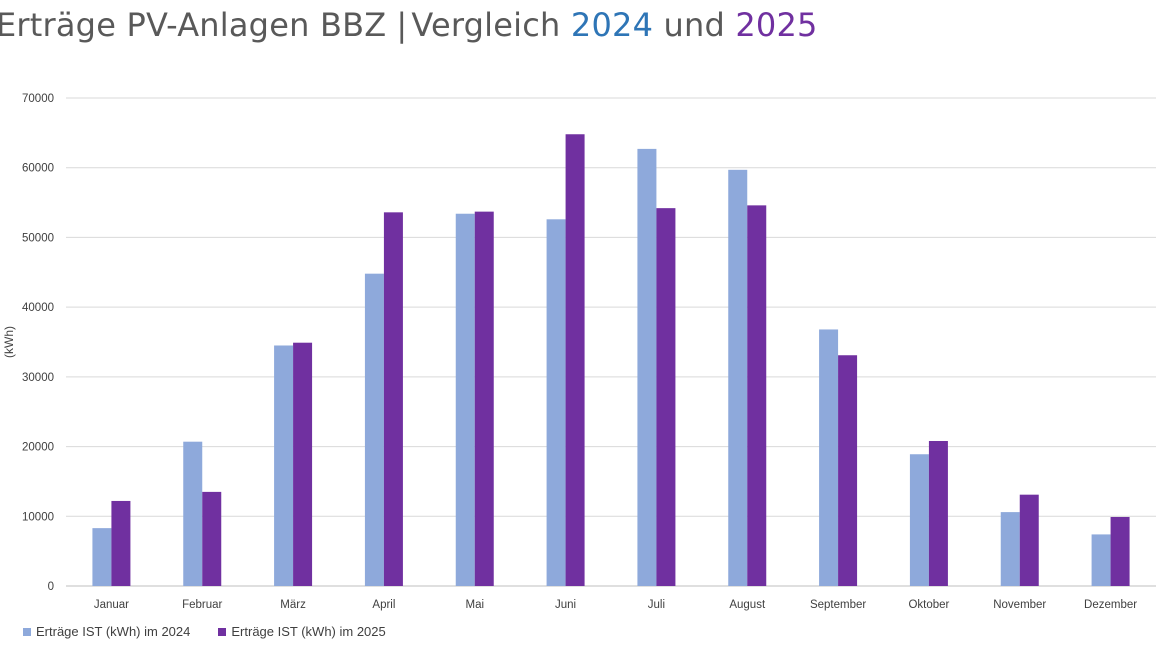  What do you see at coordinates (38, 343) in the screenshot?
I see `y-axis-ticks: 0 10000 20000 30000 40000 50000 60000 70000` at bounding box center [38, 343].